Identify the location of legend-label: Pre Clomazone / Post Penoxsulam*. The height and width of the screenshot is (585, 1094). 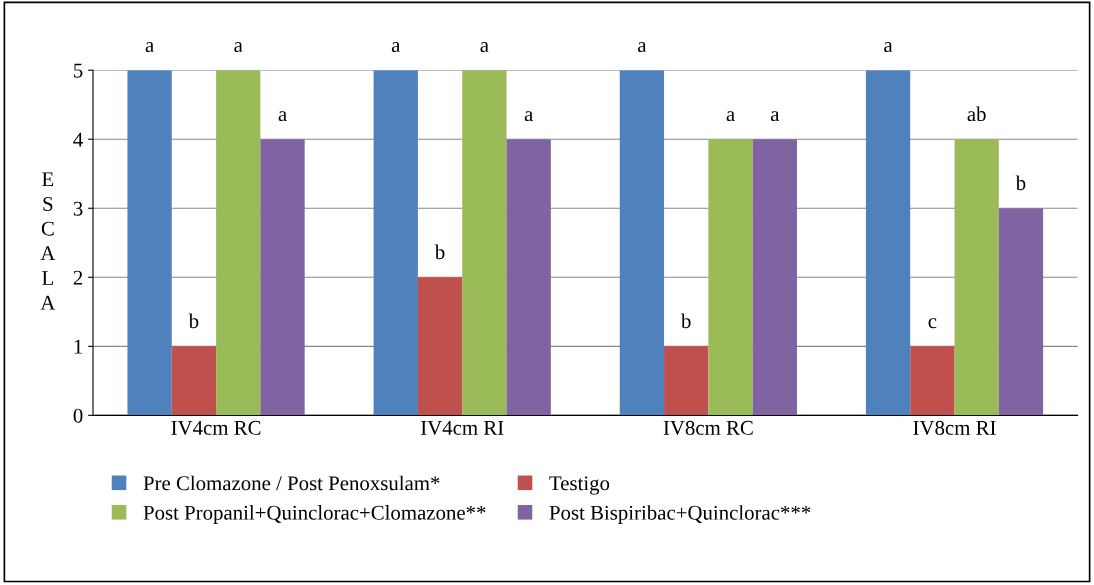
(291, 483).